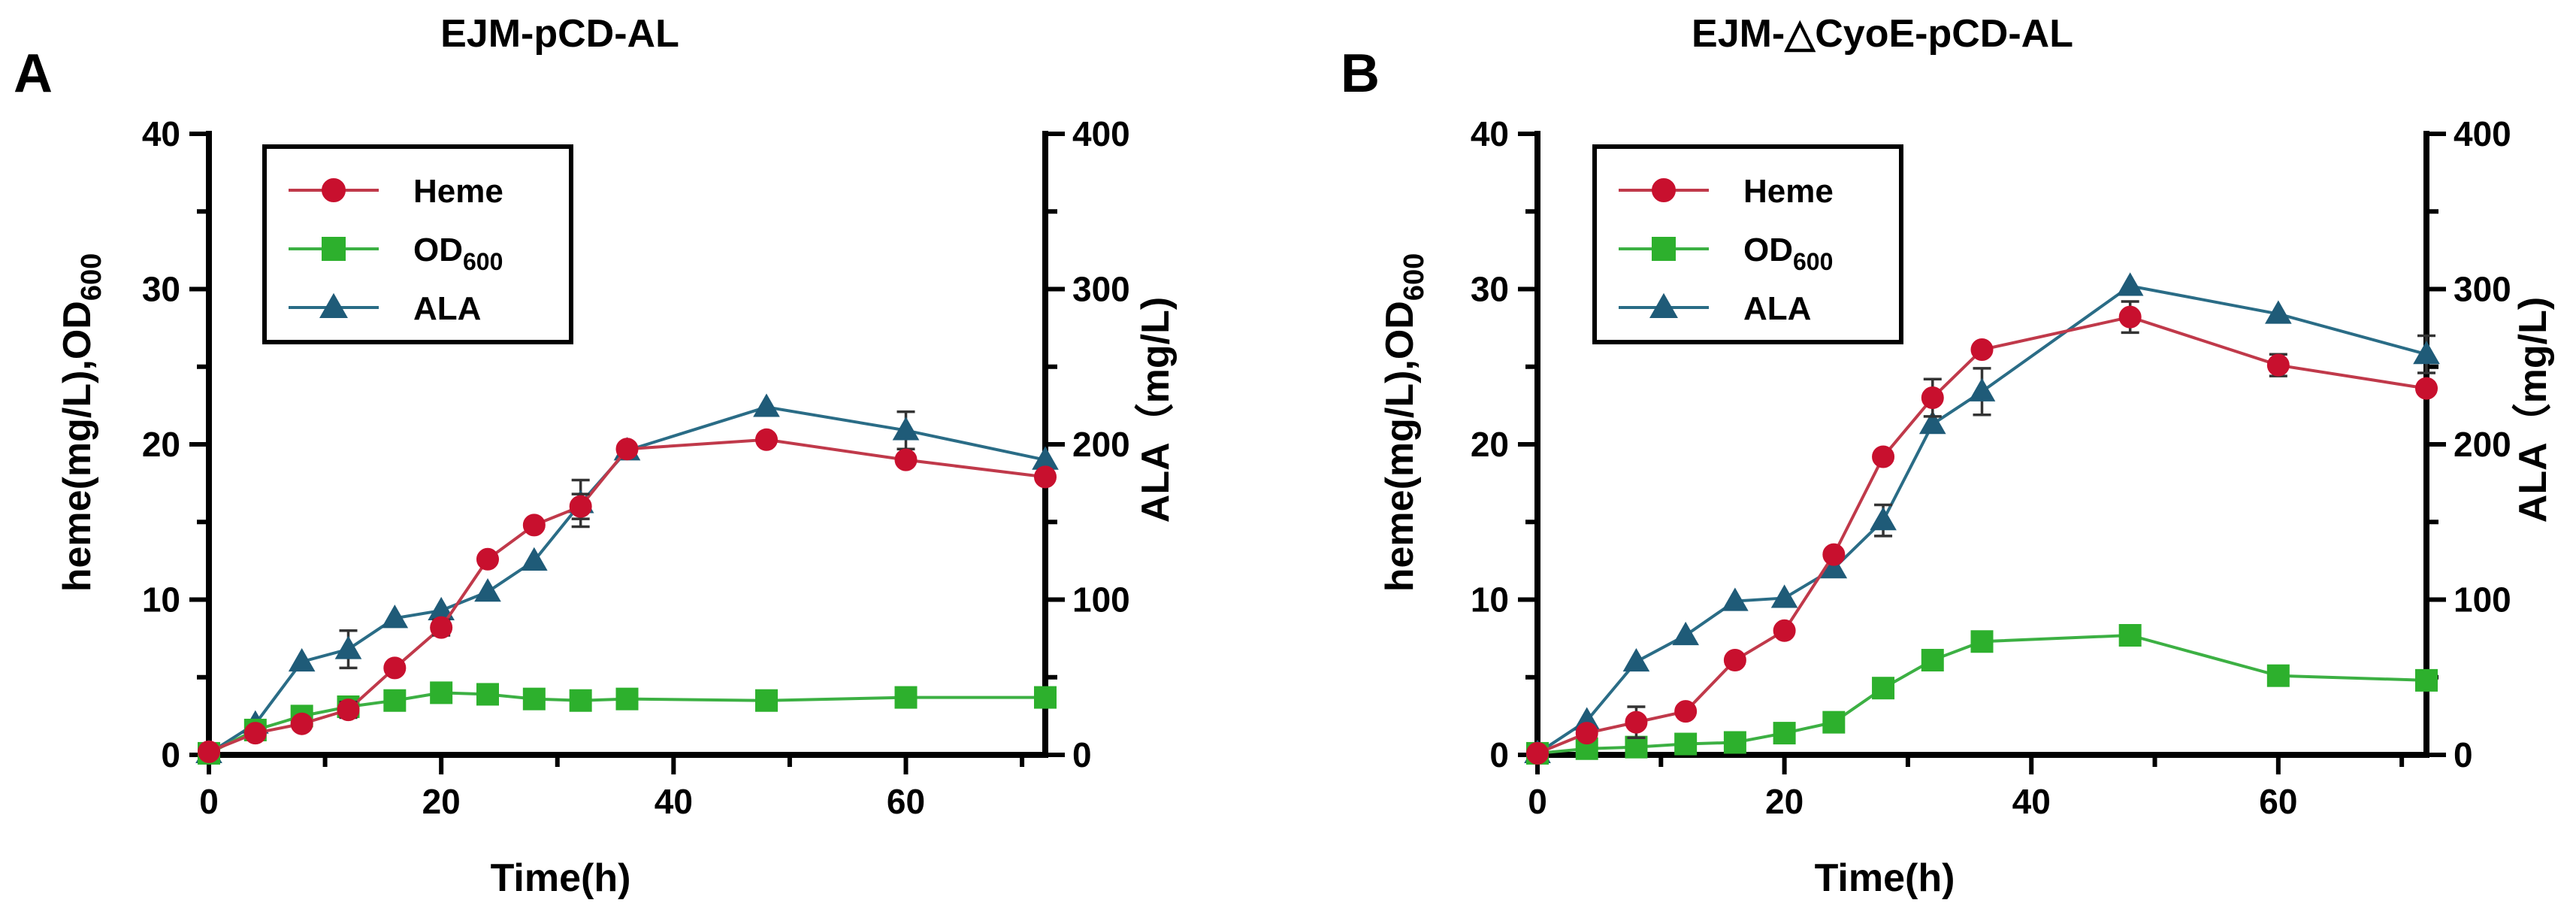  I want to click on panel-label: A, so click(33, 74).